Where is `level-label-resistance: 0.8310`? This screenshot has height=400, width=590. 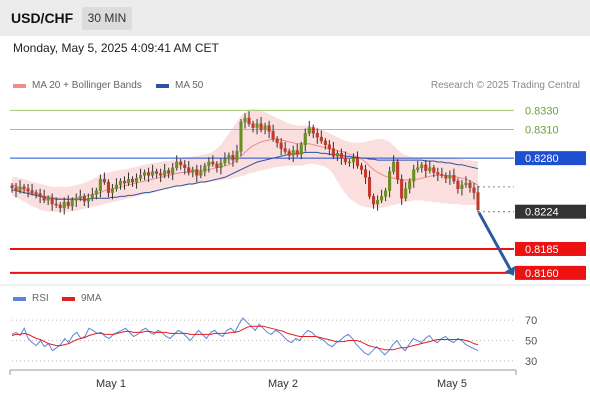
level-label-resistance: 0.8310 is located at coordinates (542, 130).